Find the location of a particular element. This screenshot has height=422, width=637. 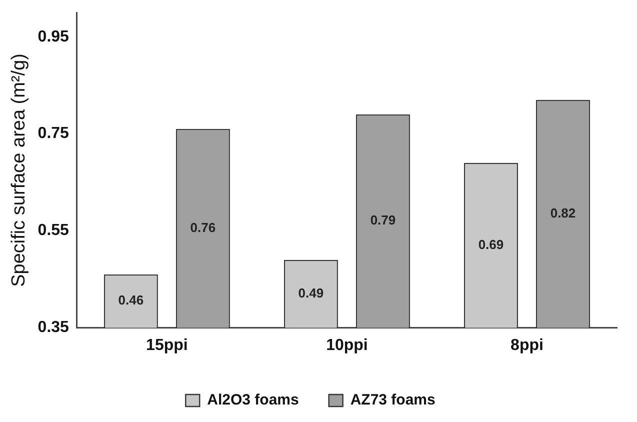

legend-label: AZ73 foams is located at coordinates (393, 400).